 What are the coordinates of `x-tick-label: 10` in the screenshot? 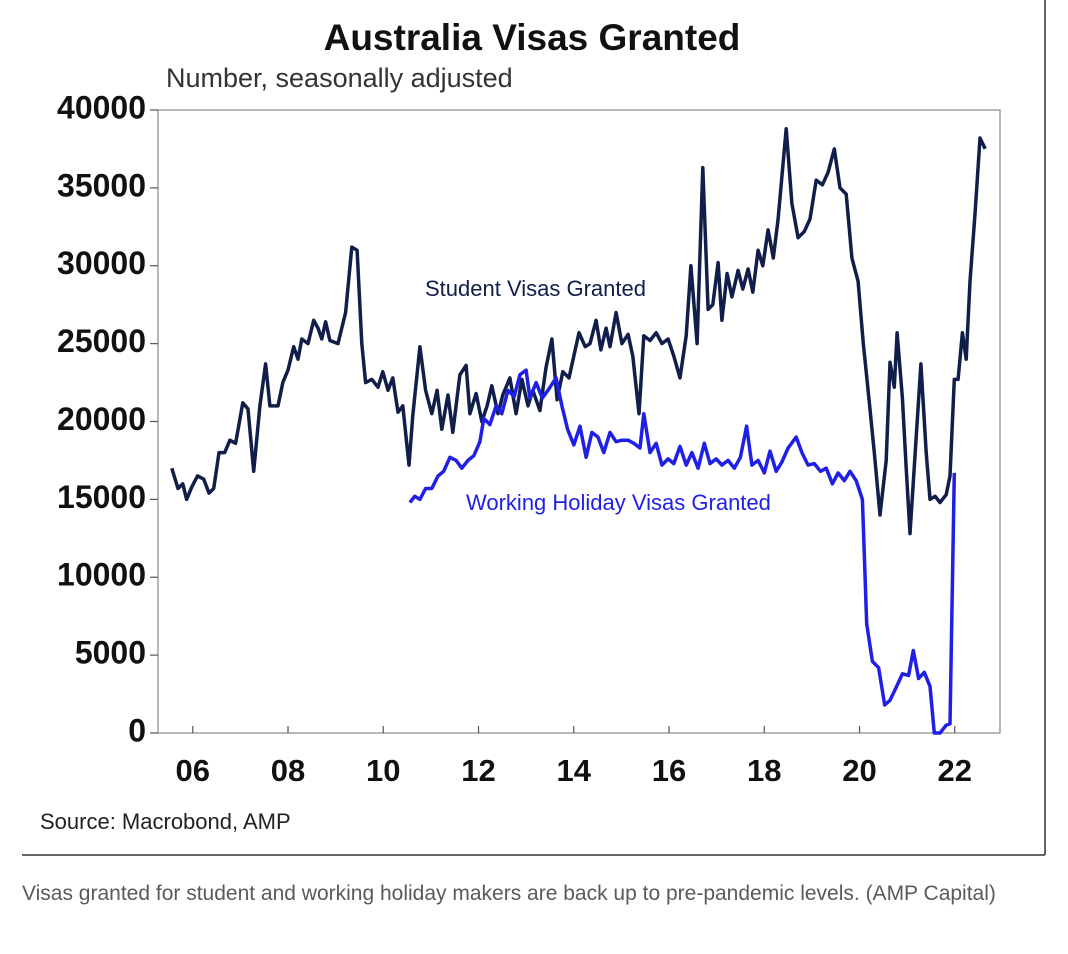 It's located at (383, 770).